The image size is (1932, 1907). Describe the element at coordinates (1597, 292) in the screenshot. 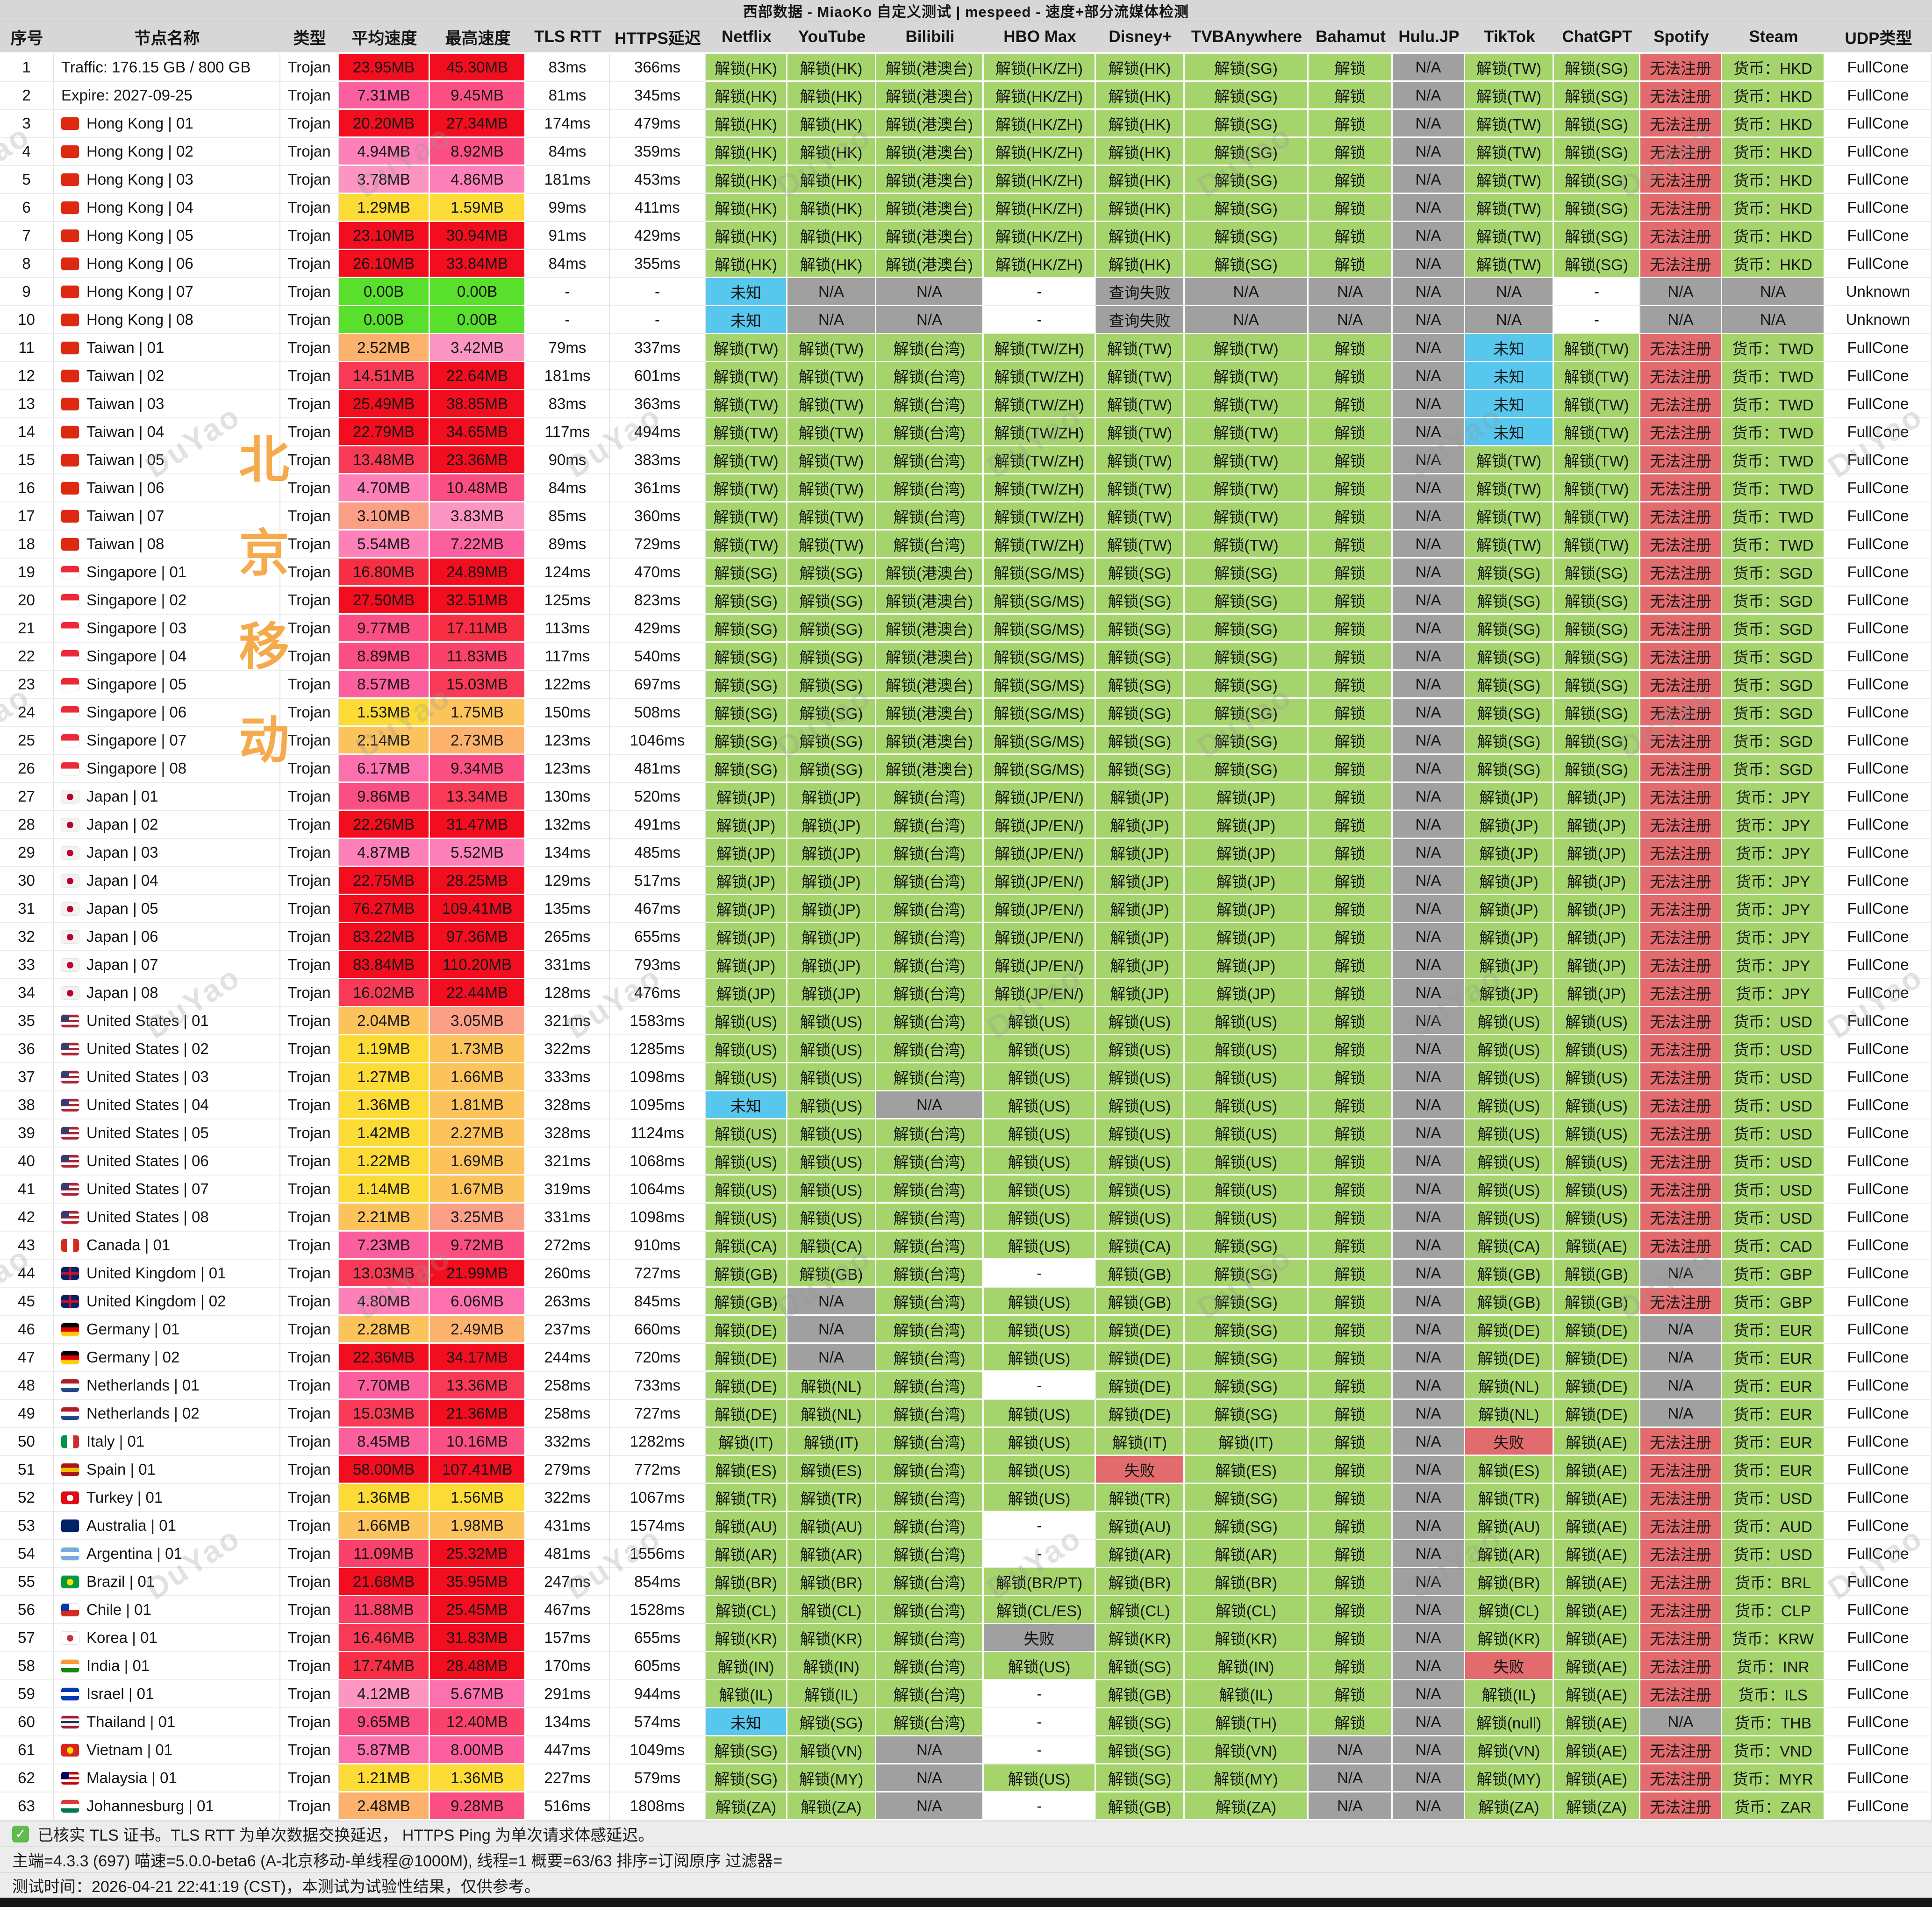

I see `cell-chatgpt: -` at that location.